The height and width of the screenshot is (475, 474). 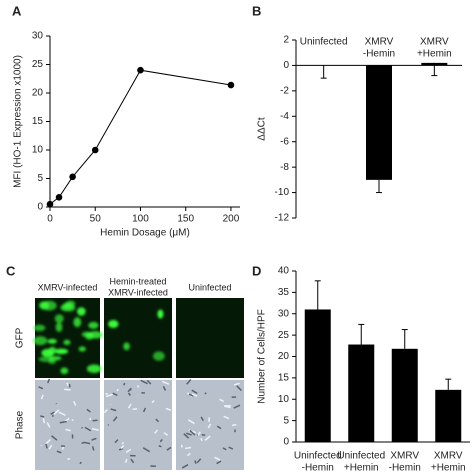 What do you see at coordinates (284, 116) in the screenshot?
I see `y-tick-label: -4` at bounding box center [284, 116].